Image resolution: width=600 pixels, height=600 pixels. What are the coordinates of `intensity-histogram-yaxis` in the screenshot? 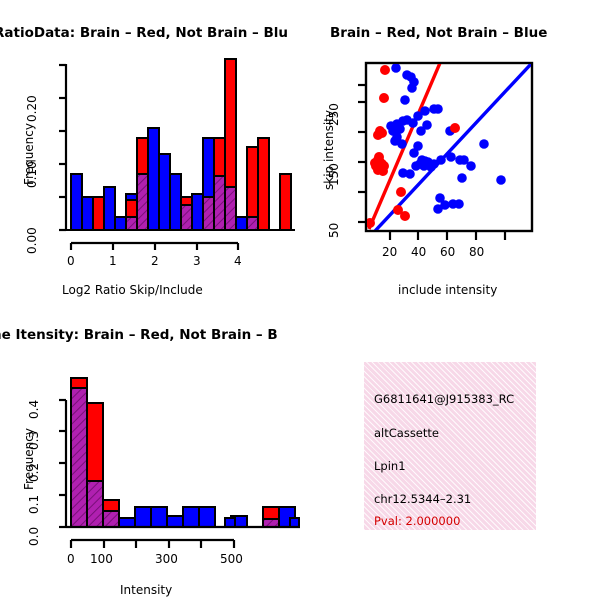 It's located at (63, 463).